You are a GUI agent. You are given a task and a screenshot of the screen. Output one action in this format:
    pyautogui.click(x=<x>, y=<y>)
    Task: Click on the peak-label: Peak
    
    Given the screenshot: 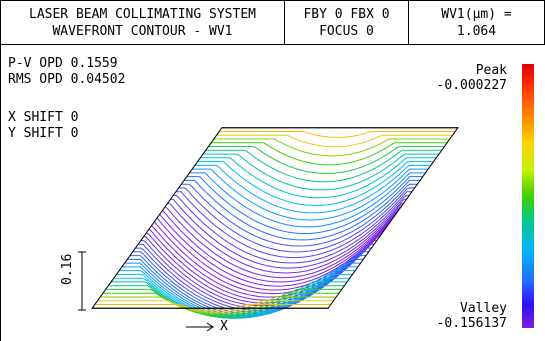 What is the action you would take?
    pyautogui.click(x=491, y=70)
    